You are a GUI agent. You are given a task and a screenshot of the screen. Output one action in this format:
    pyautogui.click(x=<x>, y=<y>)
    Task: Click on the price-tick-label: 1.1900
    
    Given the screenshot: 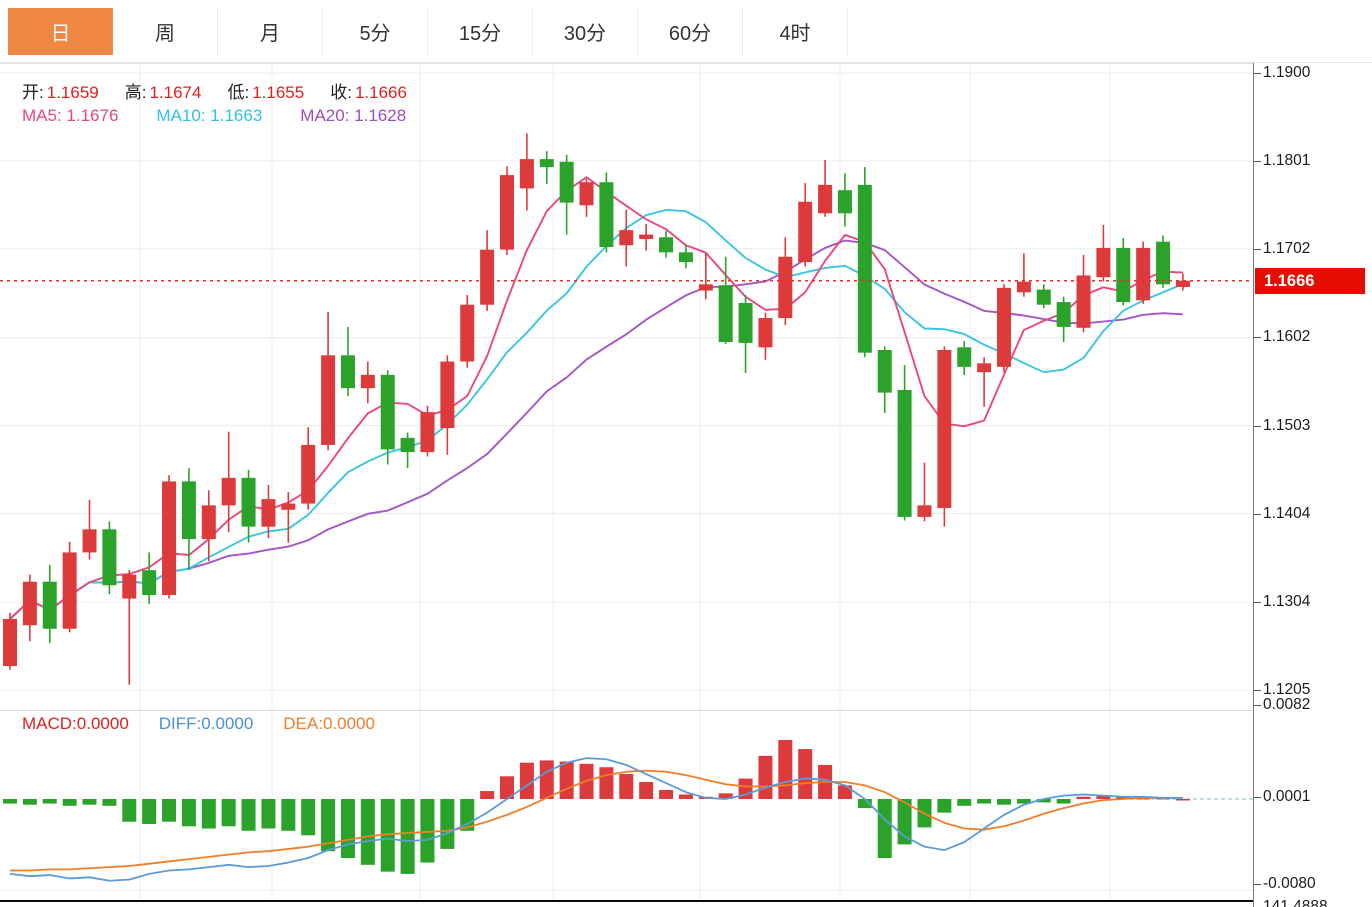 What is the action you would take?
    pyautogui.click(x=1282, y=72)
    